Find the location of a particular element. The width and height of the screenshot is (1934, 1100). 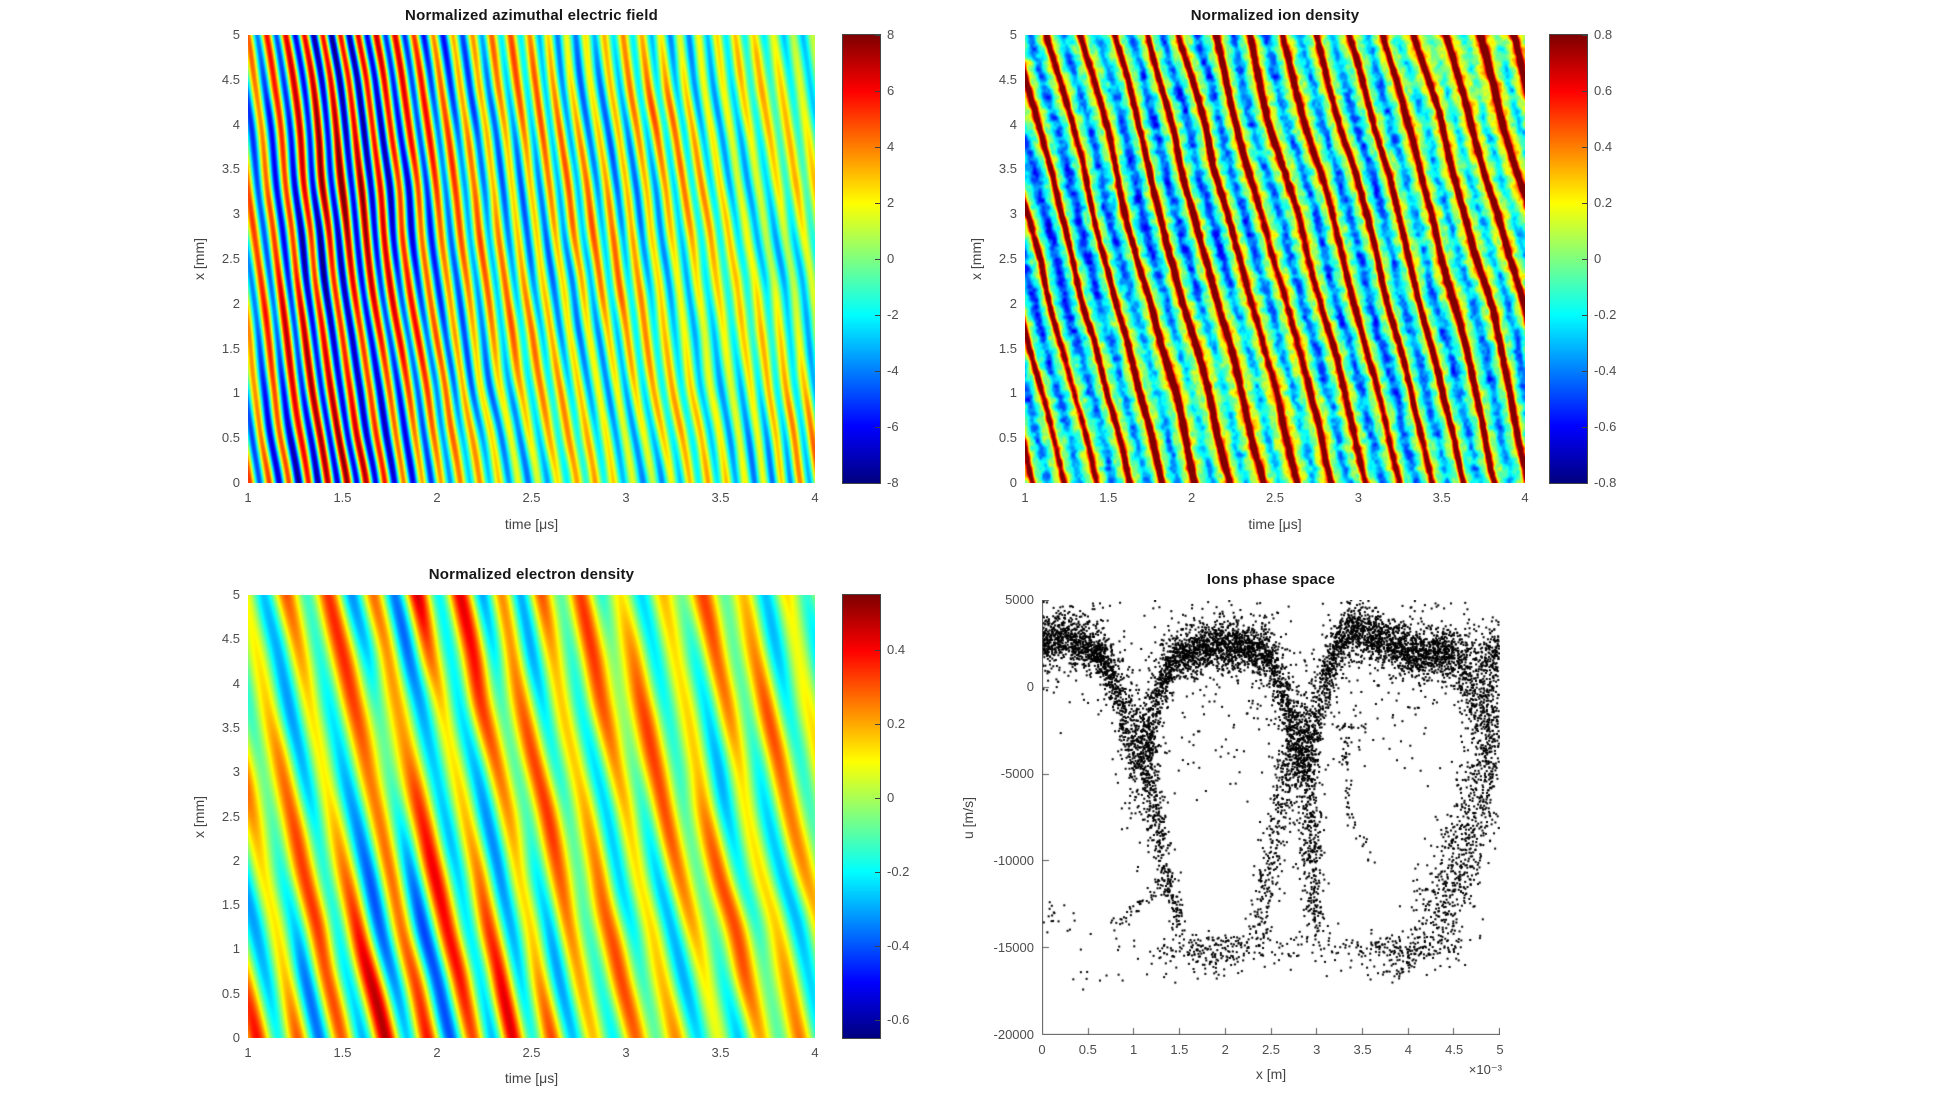

colorbar-tick-label: 0.8 is located at coordinates (1603, 34).